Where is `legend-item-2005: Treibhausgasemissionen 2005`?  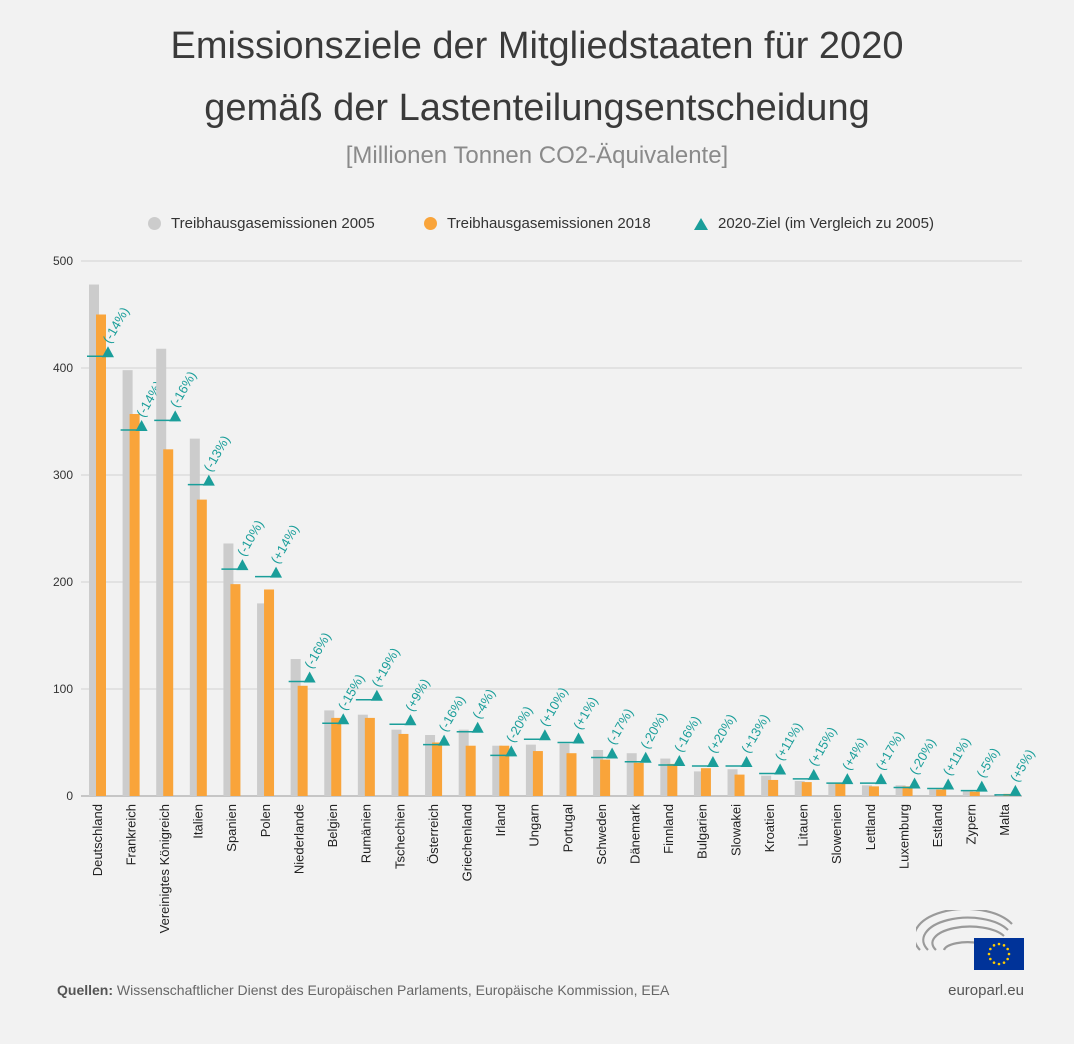 legend-item-2005: Treibhausgasemissionen 2005 is located at coordinates (261, 223).